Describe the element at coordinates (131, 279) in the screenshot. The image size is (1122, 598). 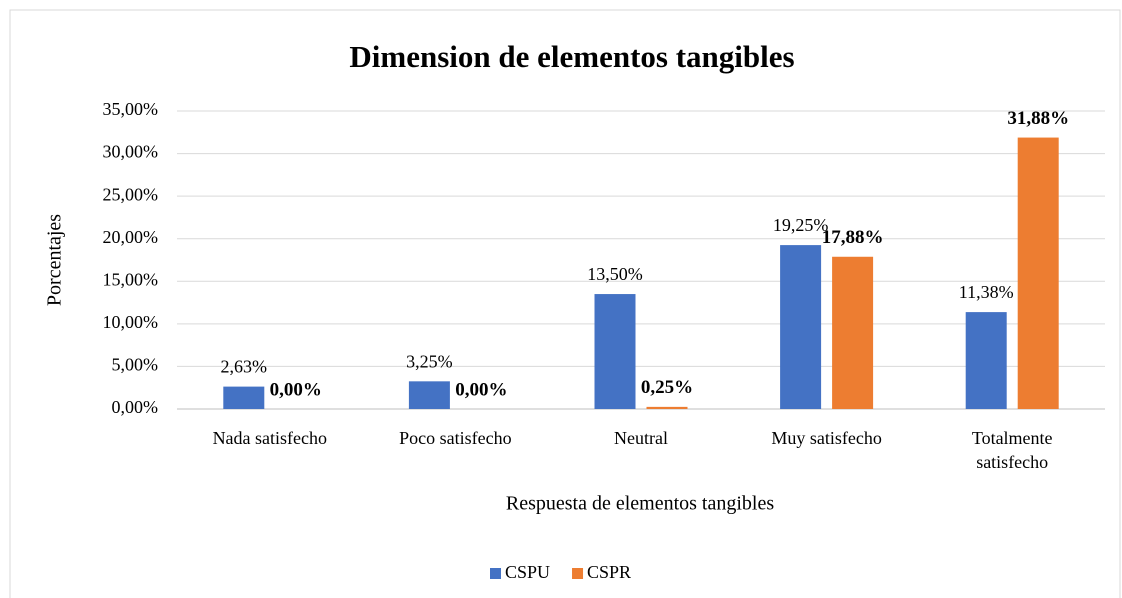
I see `y-tick-label: 15,00%` at that location.